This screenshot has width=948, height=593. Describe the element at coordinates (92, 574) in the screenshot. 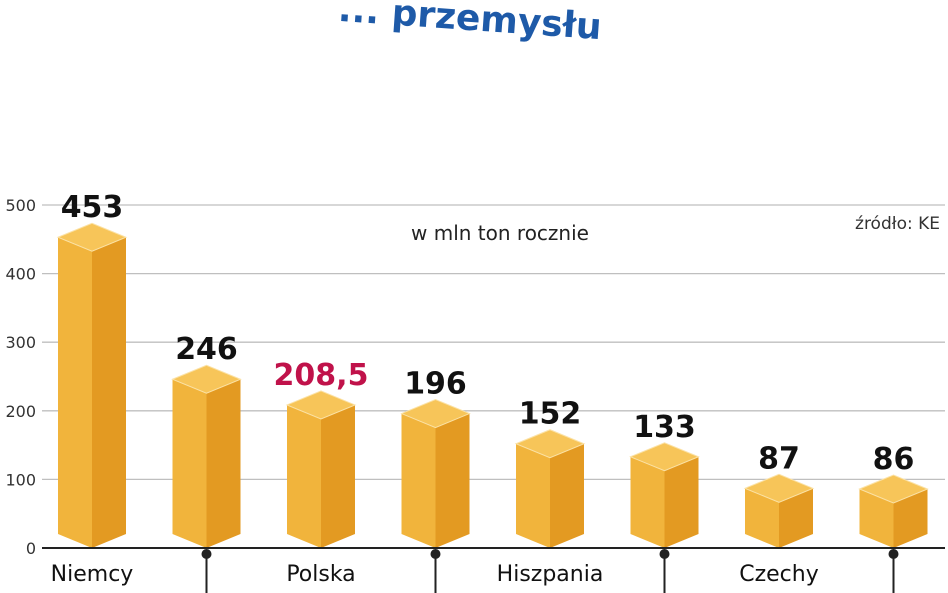

I see `category-label: Niemcy` at that location.